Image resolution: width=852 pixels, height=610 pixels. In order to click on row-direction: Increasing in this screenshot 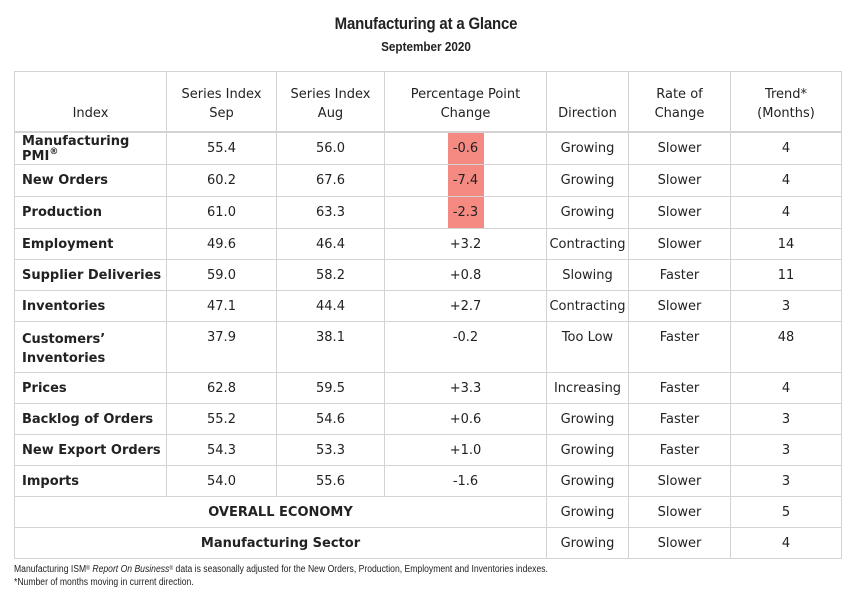, I will do `click(587, 388)`.